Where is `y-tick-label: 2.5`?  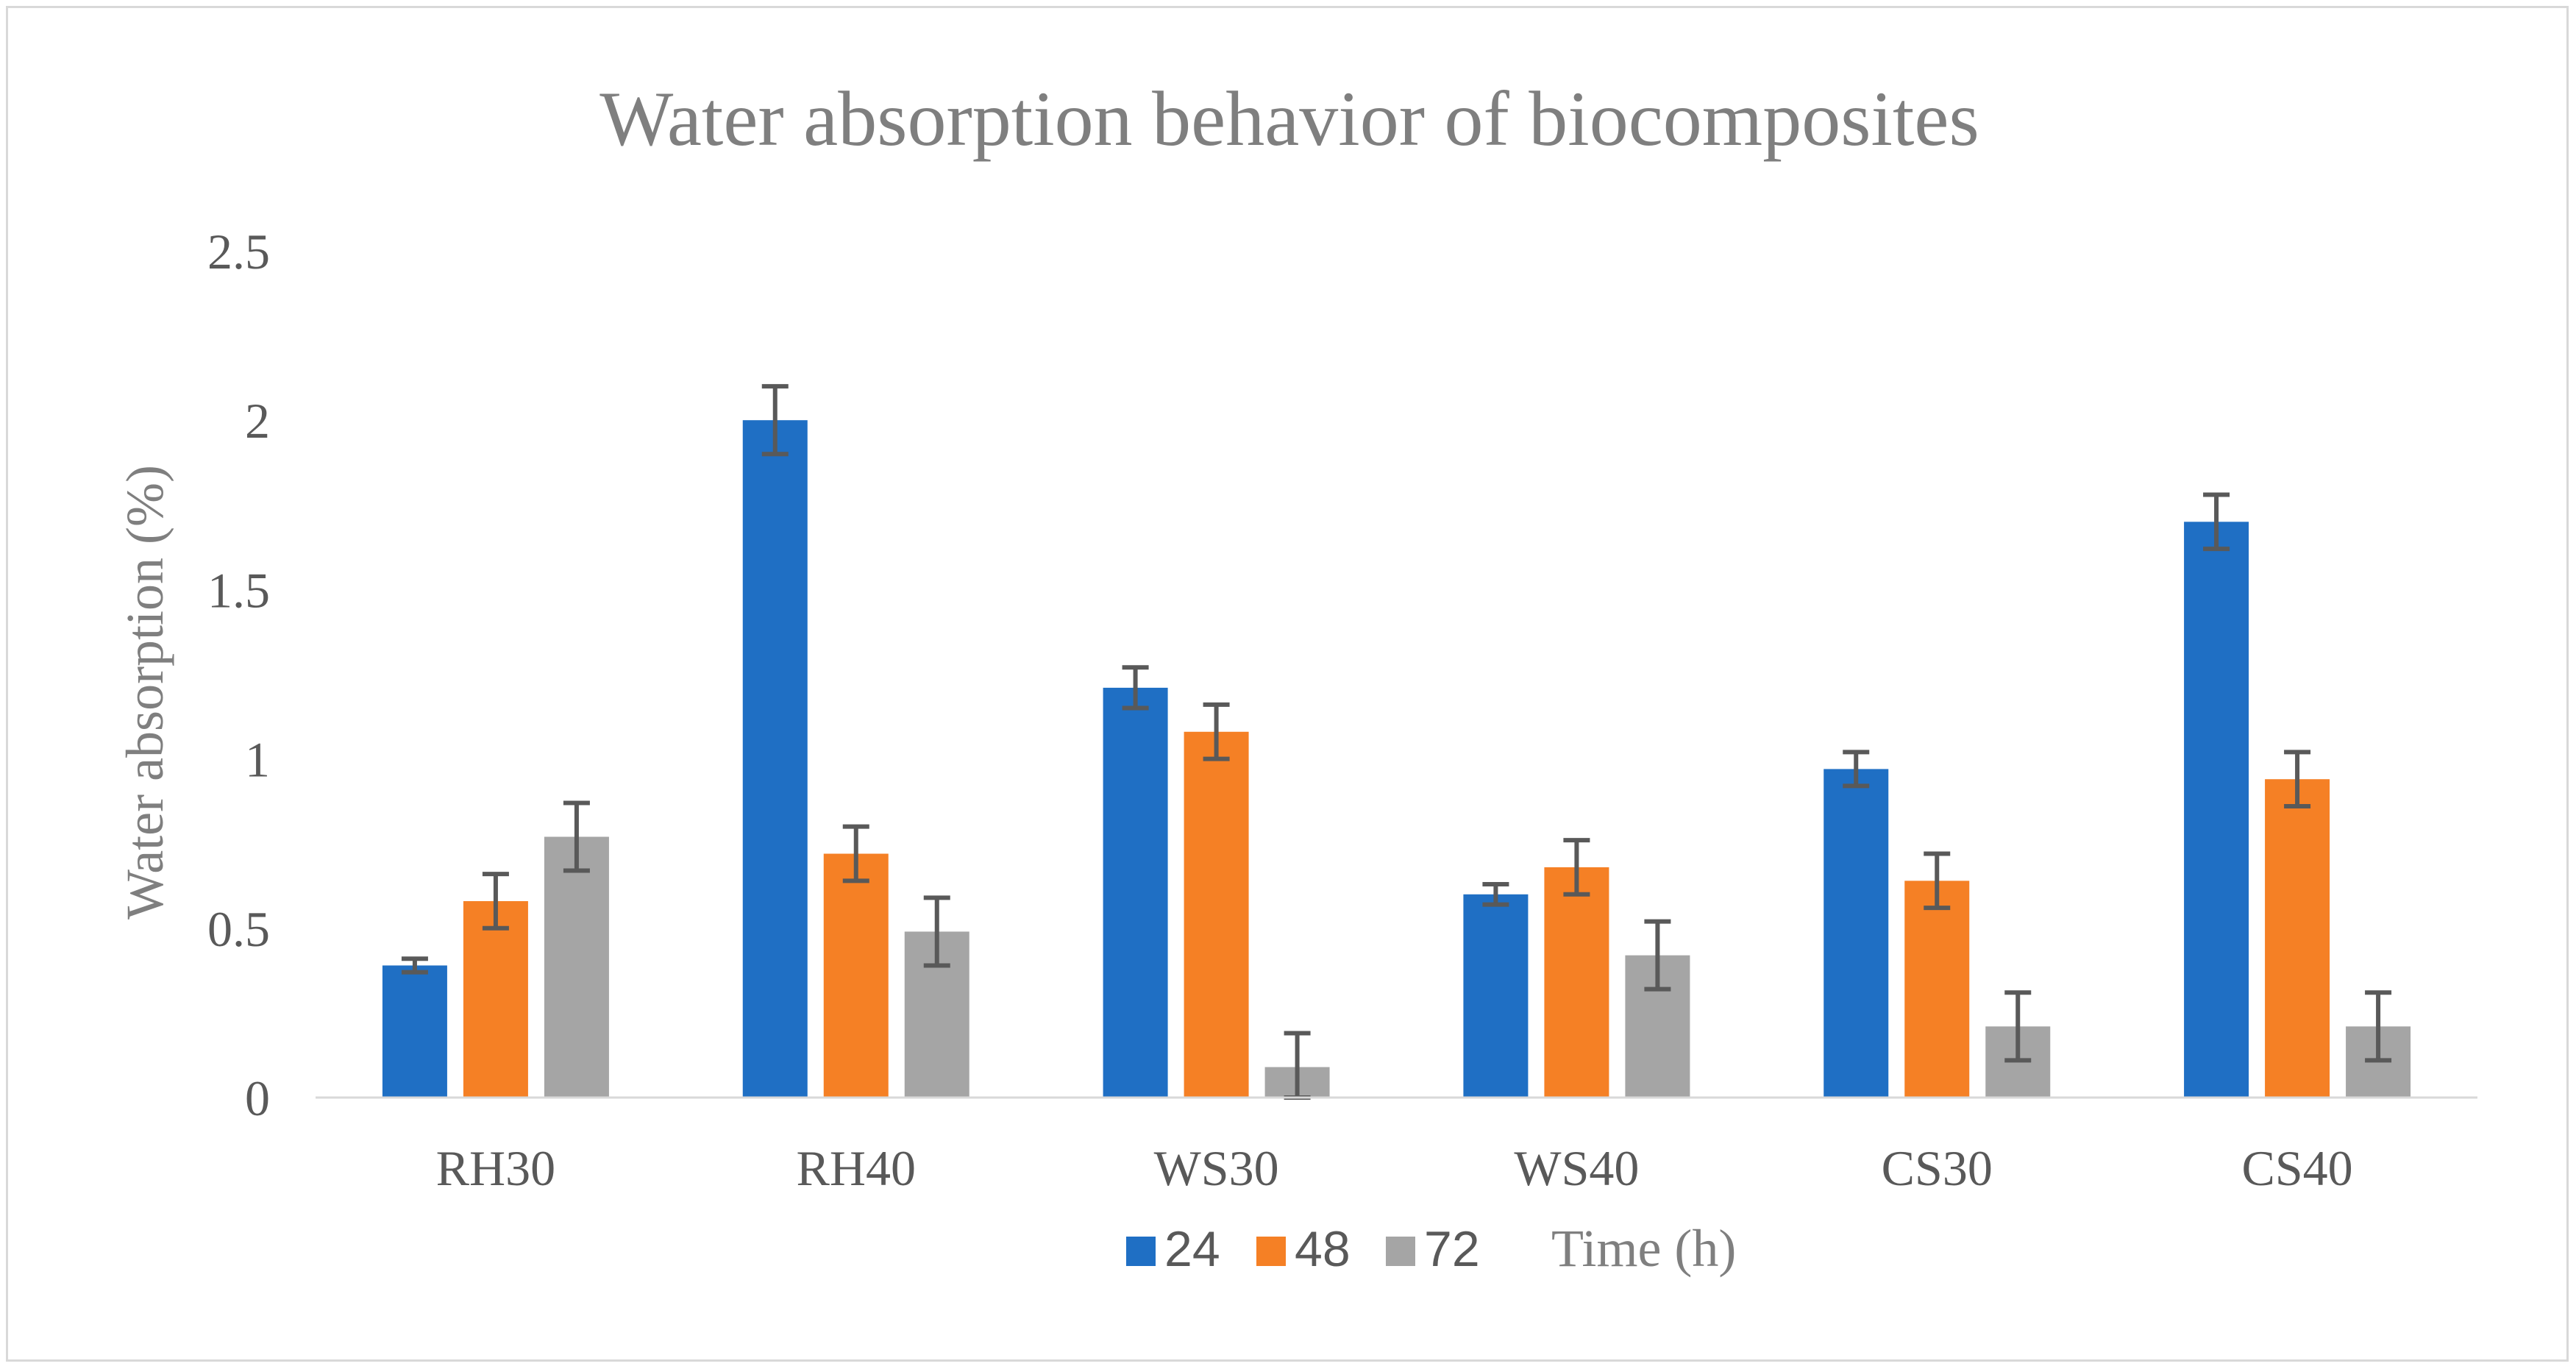 y-tick-label: 2.5 is located at coordinates (238, 252).